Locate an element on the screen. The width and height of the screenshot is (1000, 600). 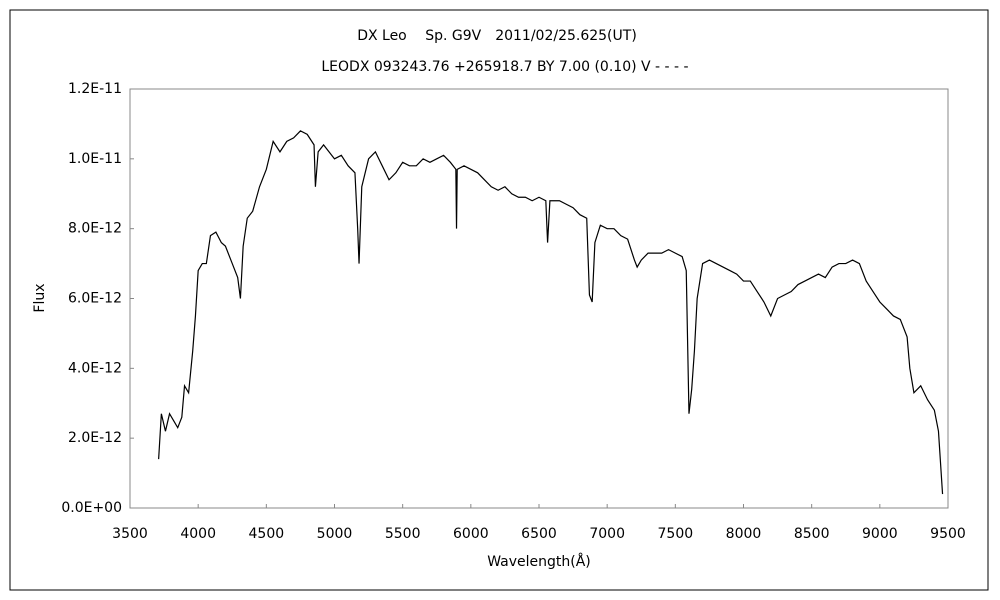
x-tick-label: 8000 is located at coordinates (744, 534).